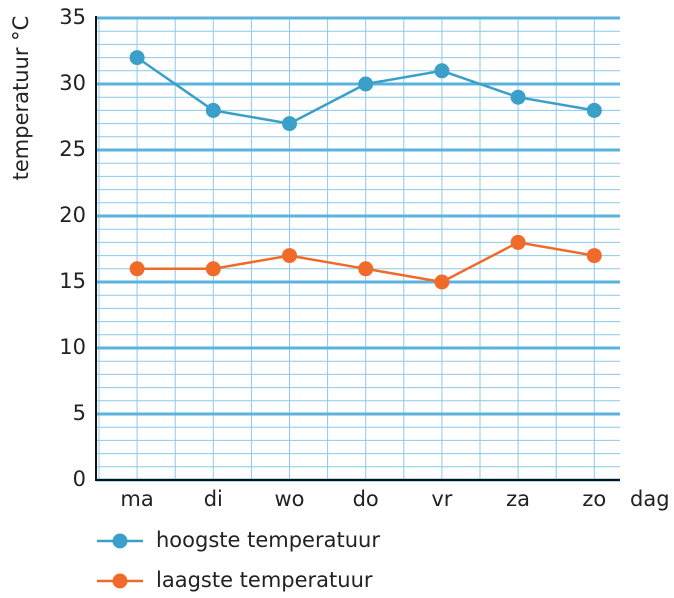 Image resolution: width=674 pixels, height=598 pixels. What do you see at coordinates (441, 499) in the screenshot?
I see `x-tick-label: vr` at bounding box center [441, 499].